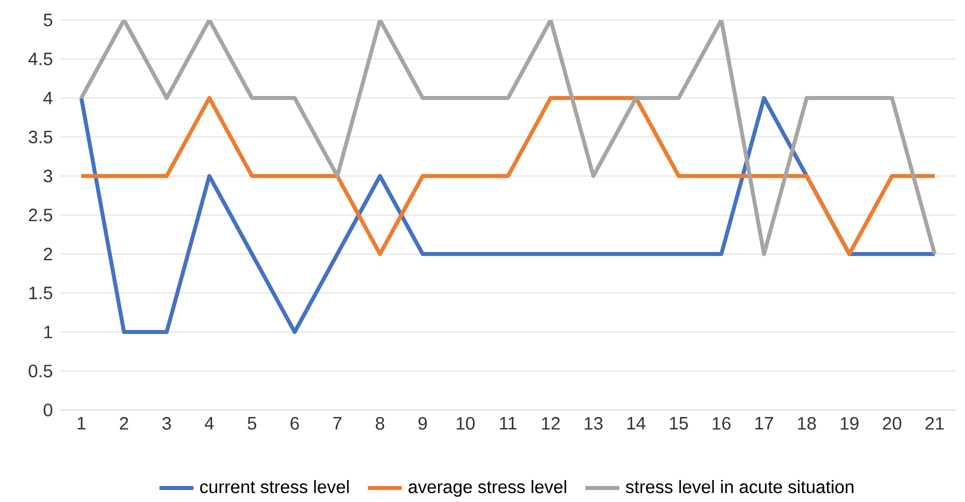 The image size is (965, 502). What do you see at coordinates (764, 423) in the screenshot?
I see `x-tick-label: 17` at bounding box center [764, 423].